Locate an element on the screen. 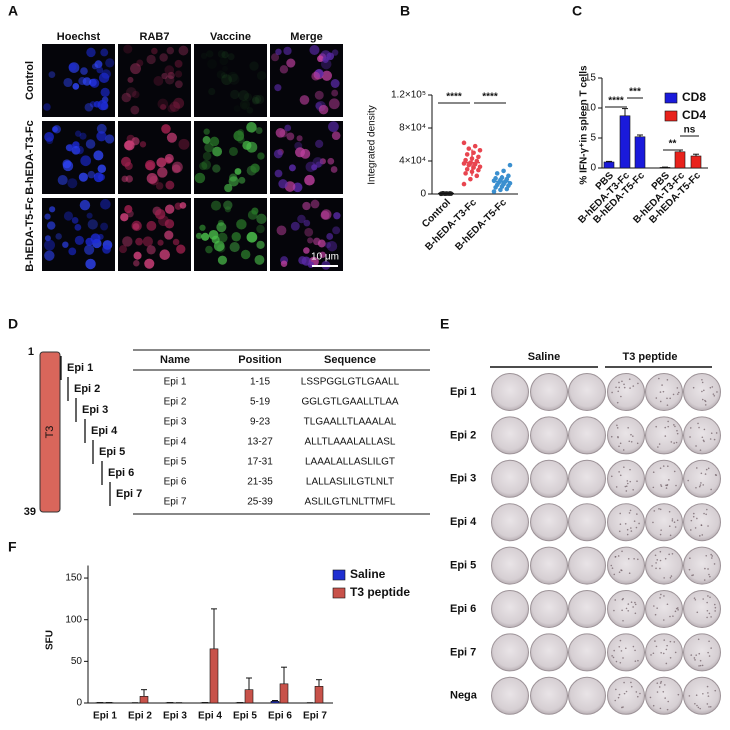  x-tick-label: Epi 1 is located at coordinates (105, 716).